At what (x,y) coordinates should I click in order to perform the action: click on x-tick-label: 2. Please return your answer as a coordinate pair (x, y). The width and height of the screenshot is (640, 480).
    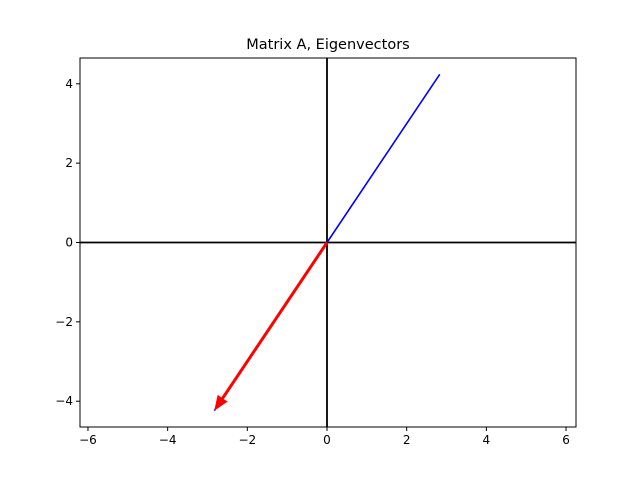
    Looking at the image, I should click on (407, 440).